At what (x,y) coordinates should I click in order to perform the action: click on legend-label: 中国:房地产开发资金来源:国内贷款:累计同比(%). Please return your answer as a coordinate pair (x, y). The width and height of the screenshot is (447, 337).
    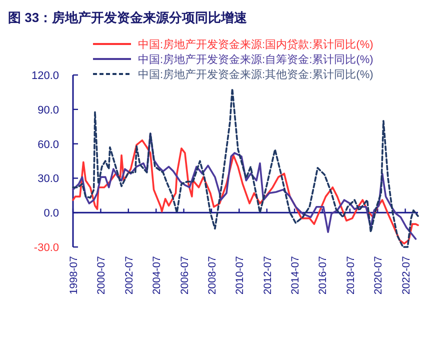
    Looking at the image, I should click on (256, 44).